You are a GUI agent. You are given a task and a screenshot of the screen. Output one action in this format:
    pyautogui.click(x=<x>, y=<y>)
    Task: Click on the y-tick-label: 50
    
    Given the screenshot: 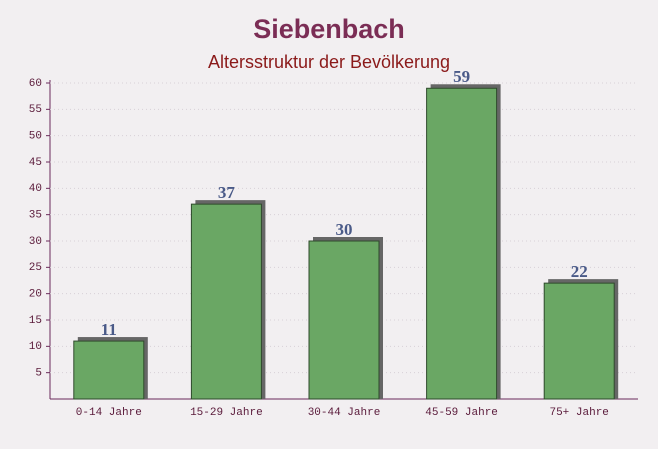 What is the action you would take?
    pyautogui.click(x=35, y=137)
    